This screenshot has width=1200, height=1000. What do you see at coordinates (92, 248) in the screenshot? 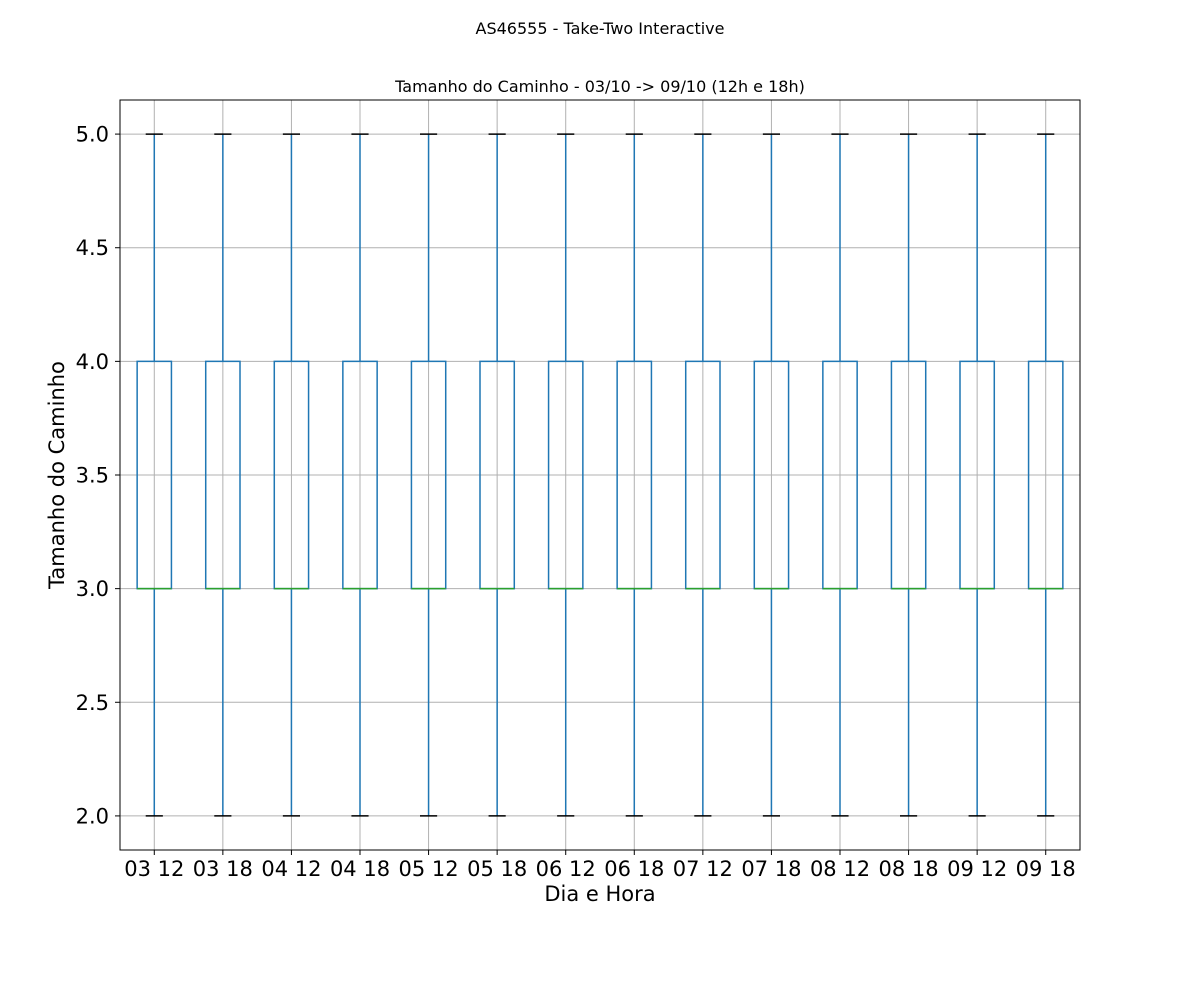
I see `y-tick-label: 4.5` at bounding box center [92, 248].